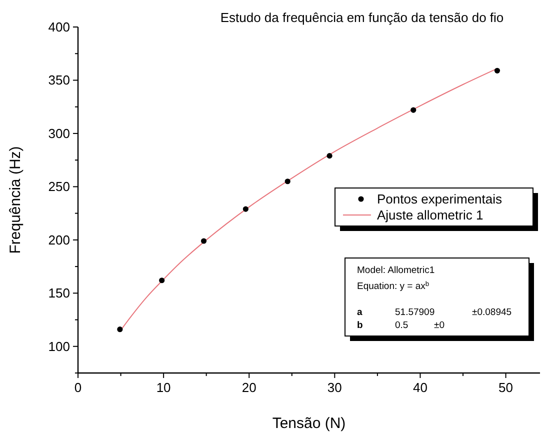  I want to click on annotation: ±0.08945, so click(492, 312).